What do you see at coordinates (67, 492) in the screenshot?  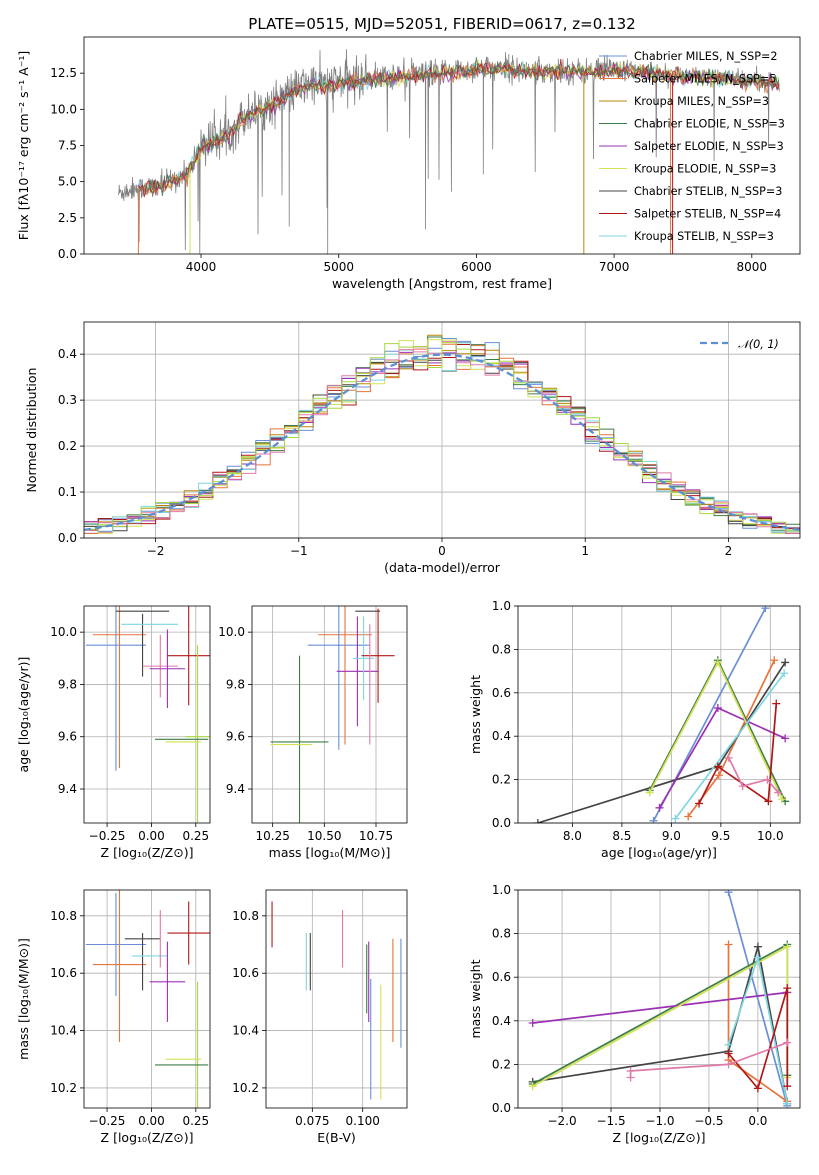 I see `y-tick-label: 0.1` at bounding box center [67, 492].